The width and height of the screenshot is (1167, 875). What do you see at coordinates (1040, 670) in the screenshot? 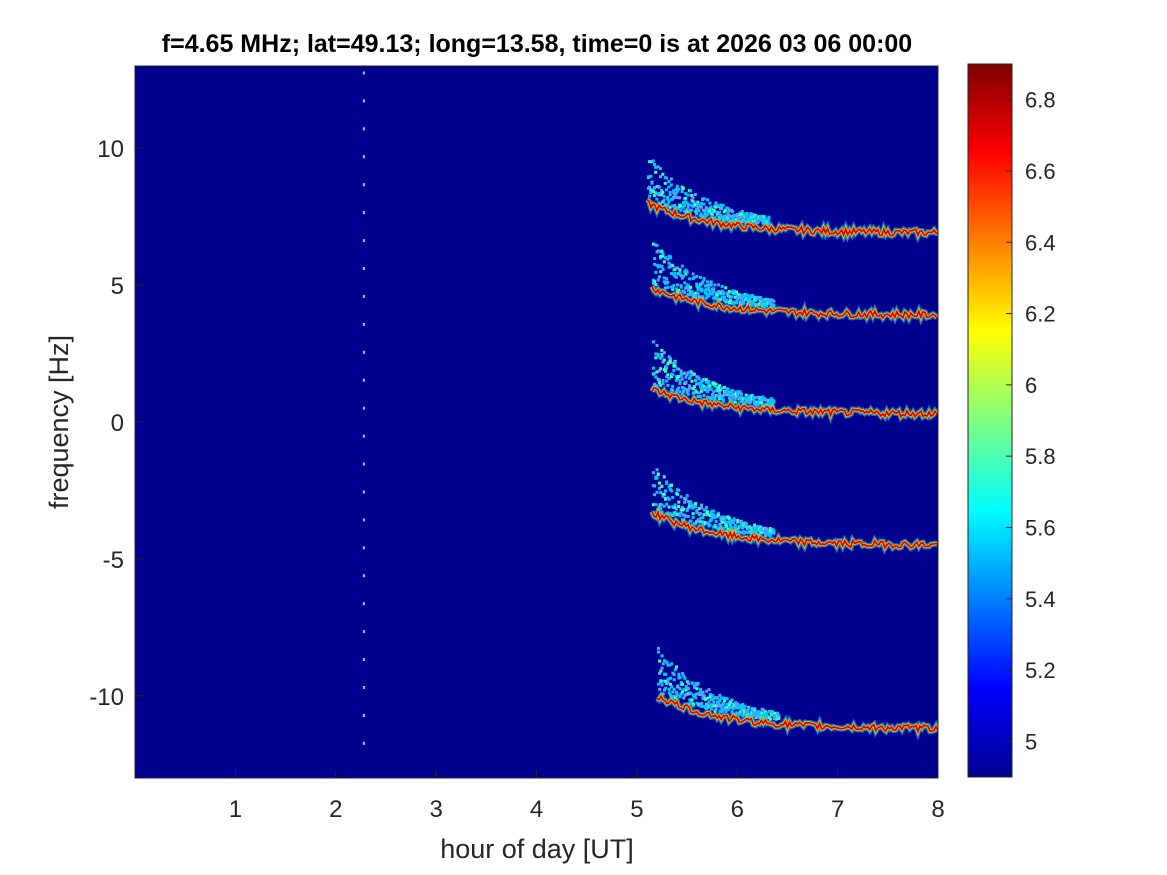
I see `colorbar-tick-label: 5.2` at bounding box center [1040, 670].